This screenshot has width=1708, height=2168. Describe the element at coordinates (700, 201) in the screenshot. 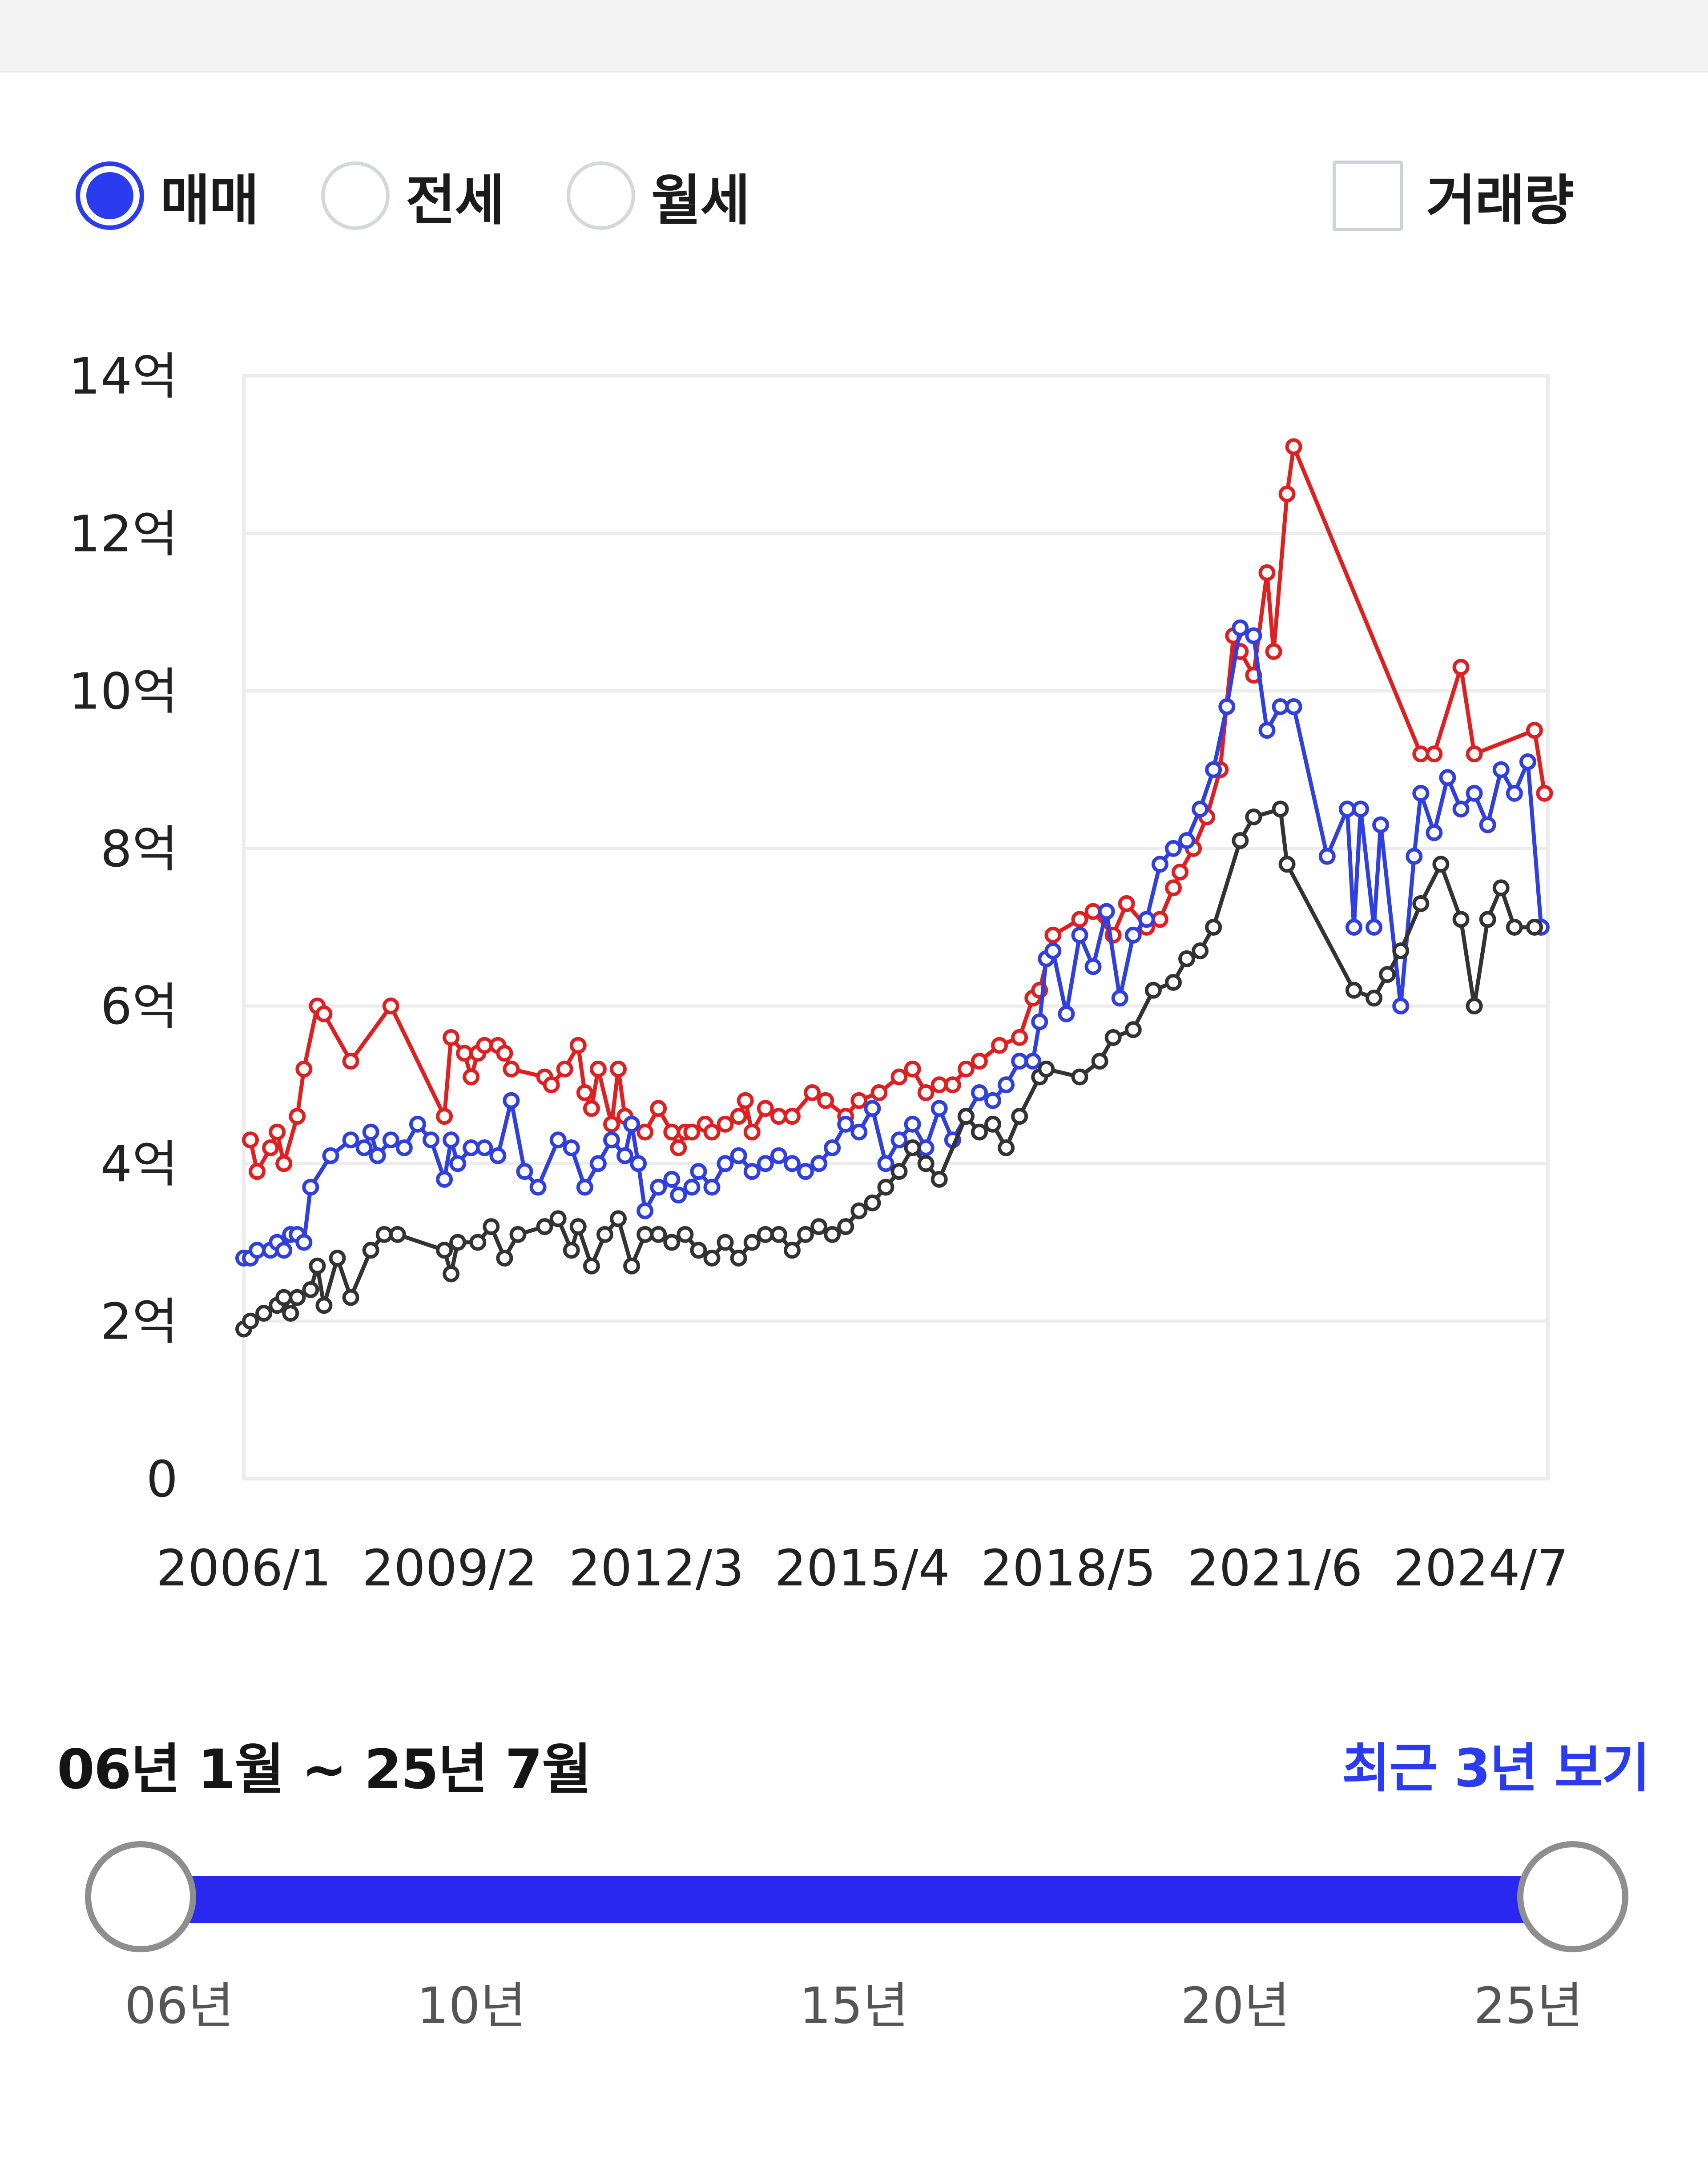

I see `tab-monthly-rent-label: 월세` at that location.